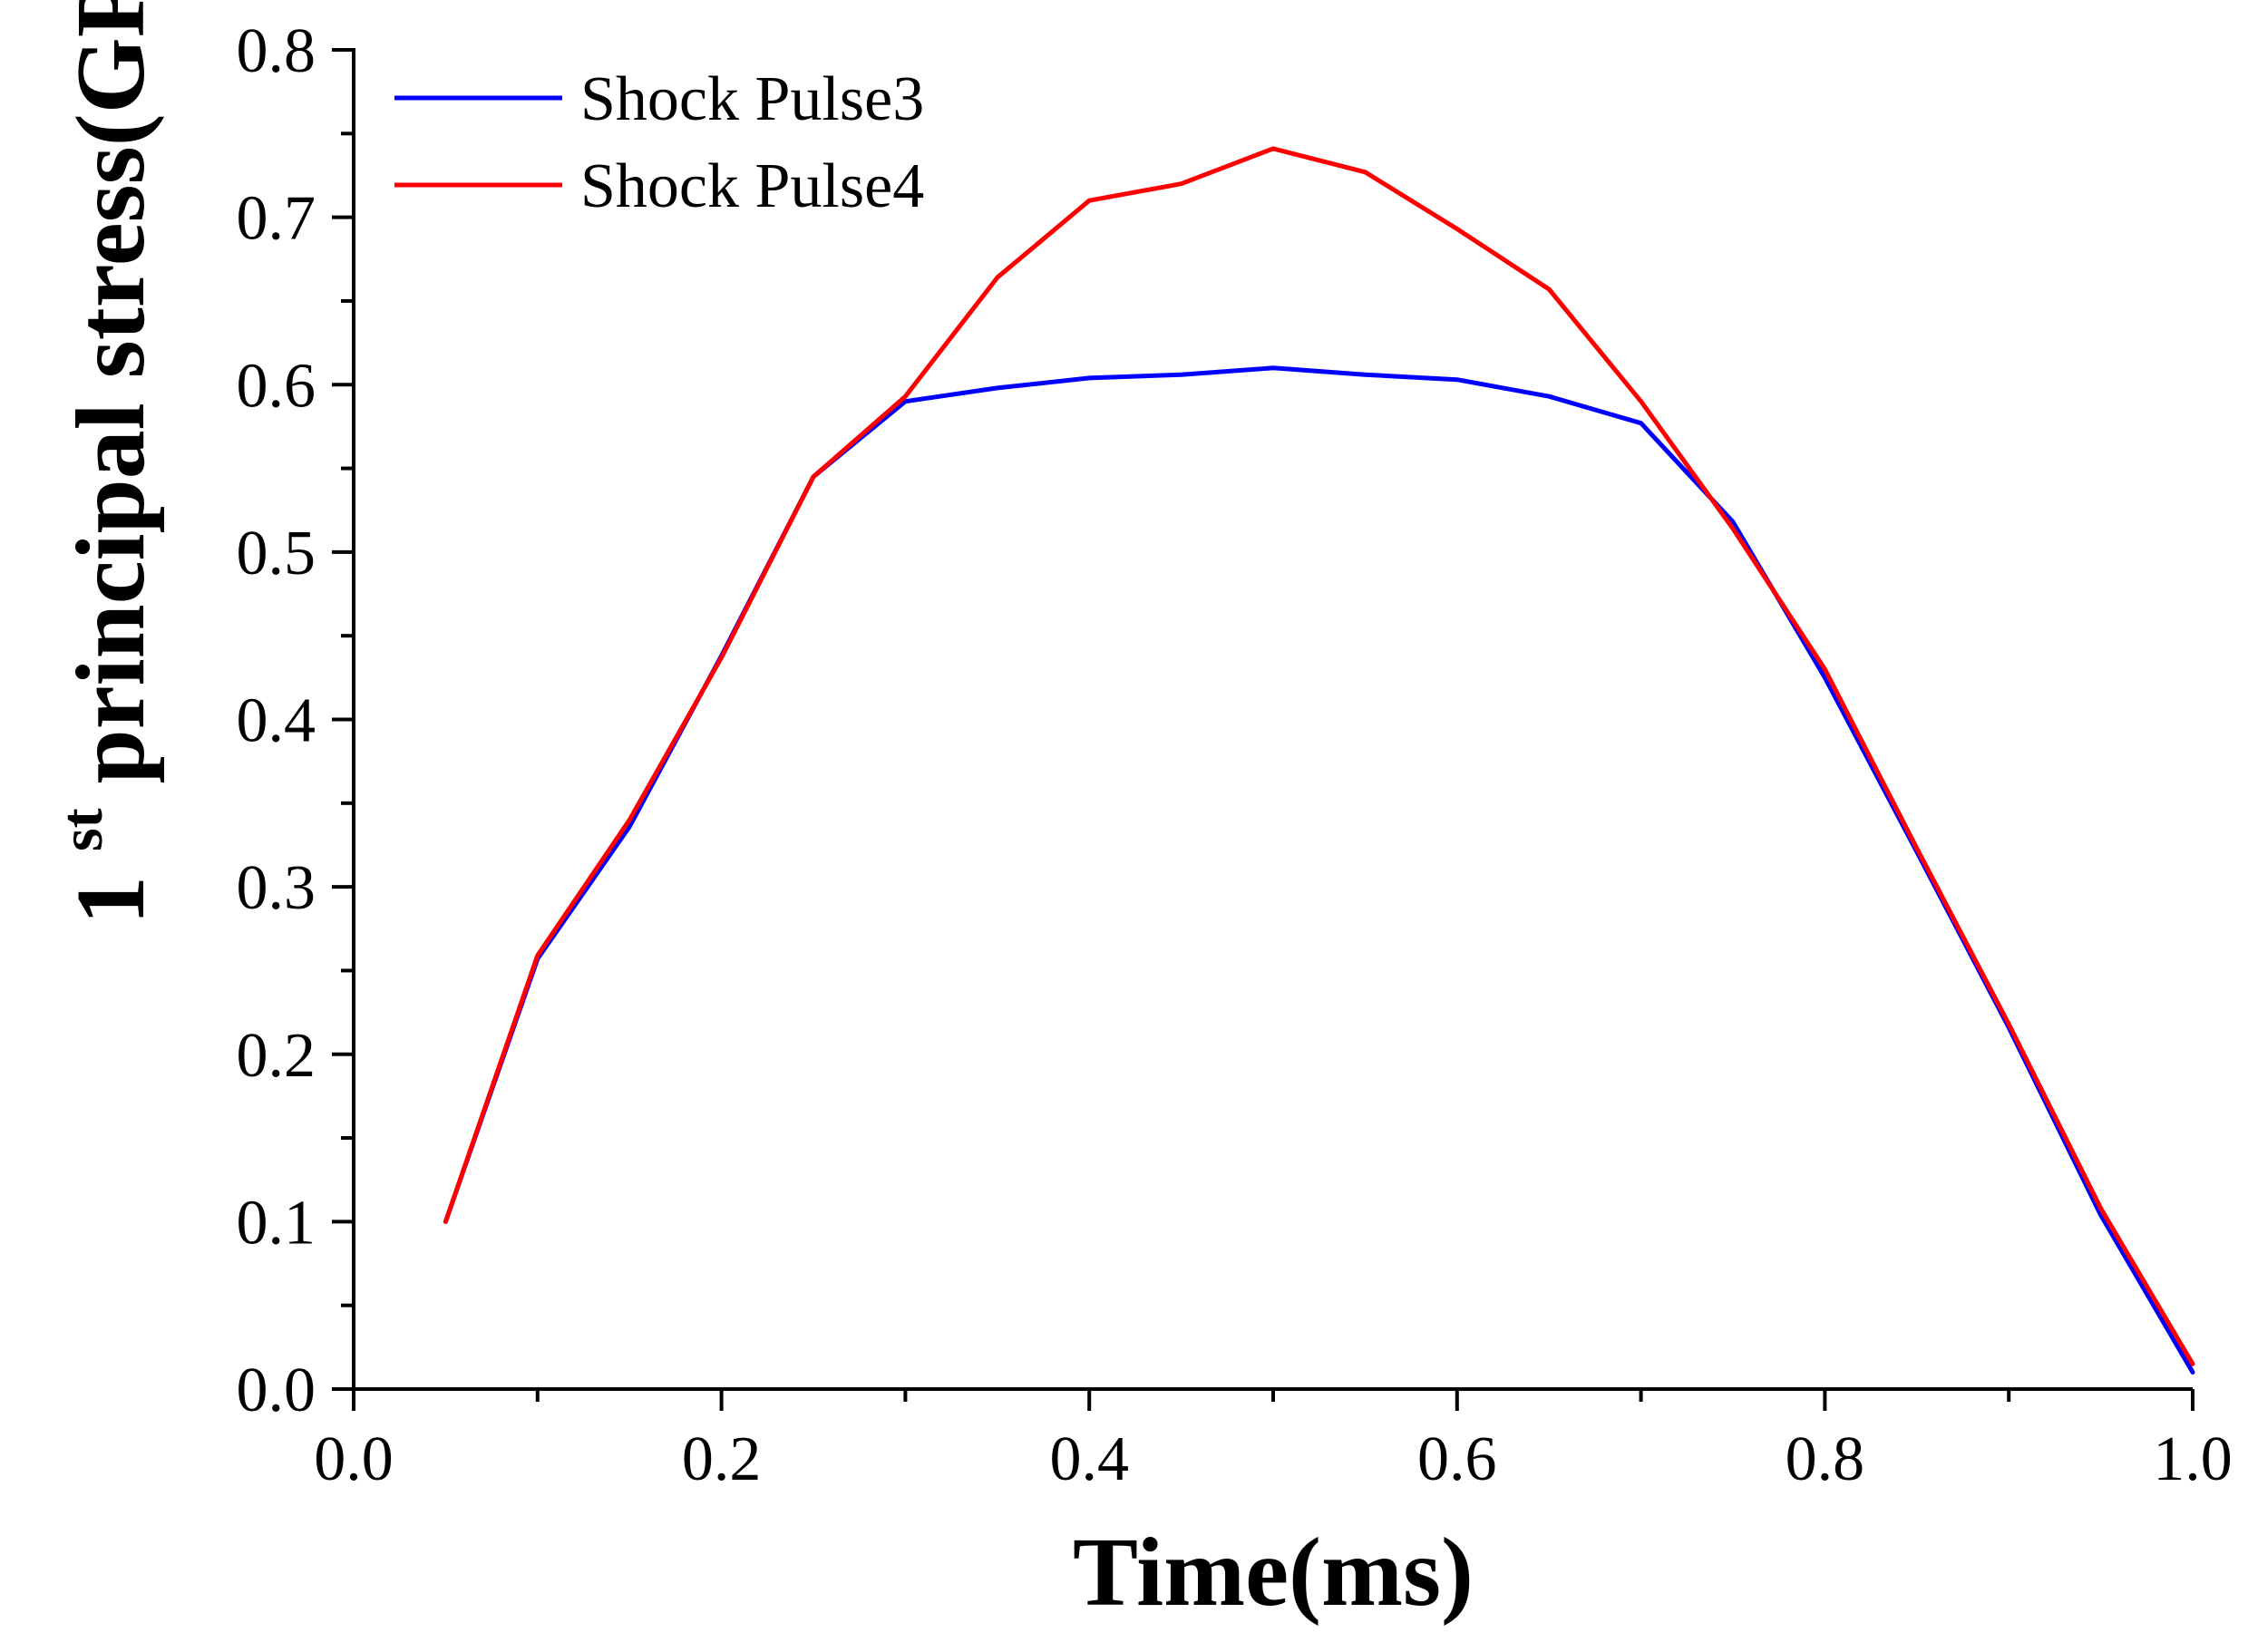 The height and width of the screenshot is (1652, 2248). What do you see at coordinates (82, 830) in the screenshot?
I see `y-axis-title-superscript: st` at bounding box center [82, 830].